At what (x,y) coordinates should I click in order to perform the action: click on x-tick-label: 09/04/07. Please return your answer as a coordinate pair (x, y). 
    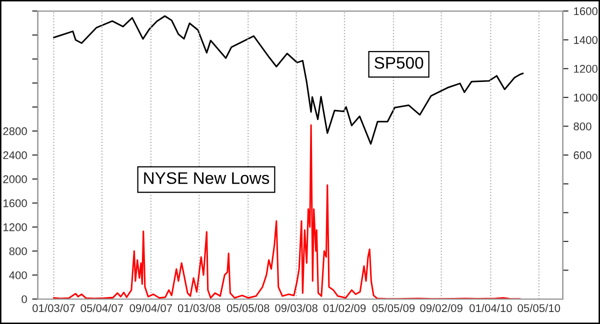
    Looking at the image, I should click on (151, 308).